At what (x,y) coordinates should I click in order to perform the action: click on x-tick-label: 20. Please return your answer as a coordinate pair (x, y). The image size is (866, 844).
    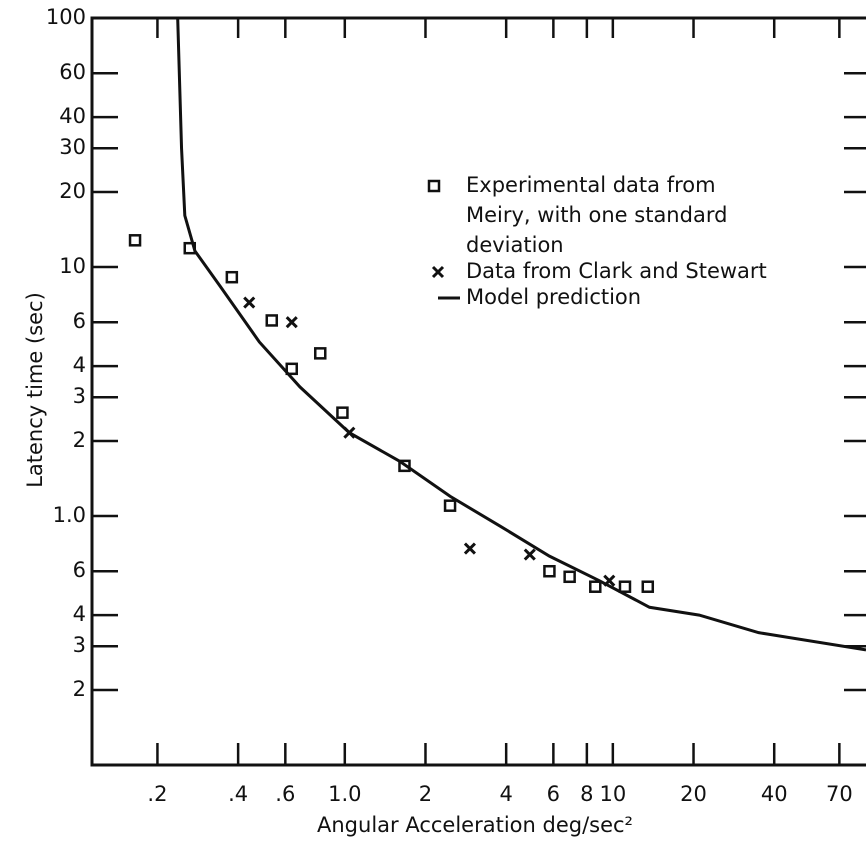
    Looking at the image, I should click on (693, 794).